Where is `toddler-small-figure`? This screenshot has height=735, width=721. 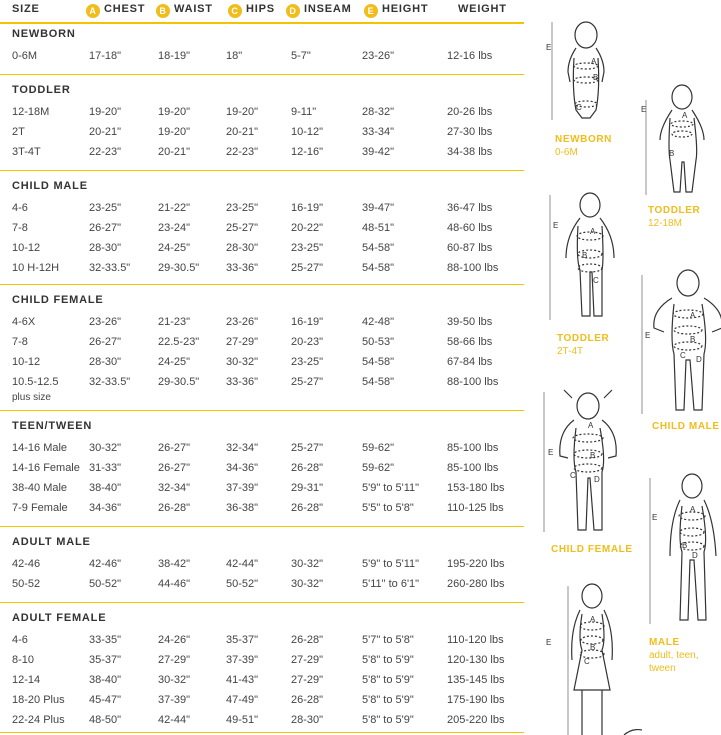
toddler-small-figure is located at coordinates (675, 139).